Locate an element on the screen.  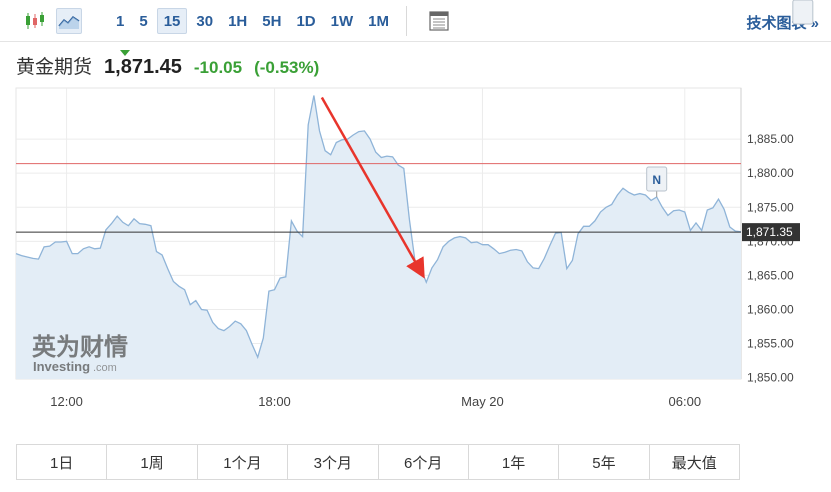
interval-5h: 5H is located at coordinates (272, 21).